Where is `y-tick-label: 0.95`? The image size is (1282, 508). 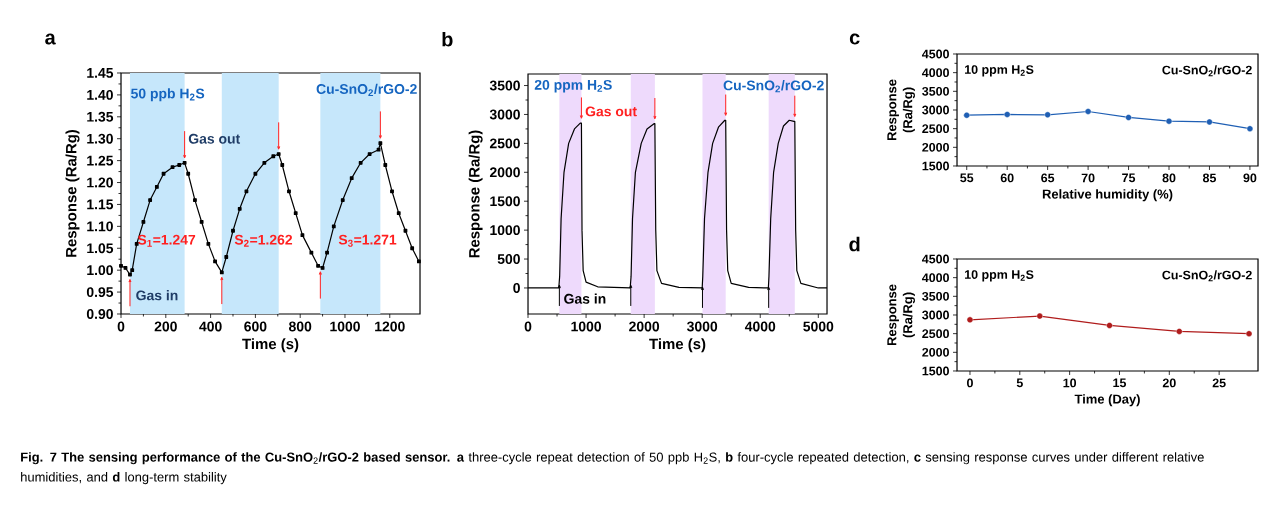 y-tick-label: 0.95 is located at coordinates (100, 292).